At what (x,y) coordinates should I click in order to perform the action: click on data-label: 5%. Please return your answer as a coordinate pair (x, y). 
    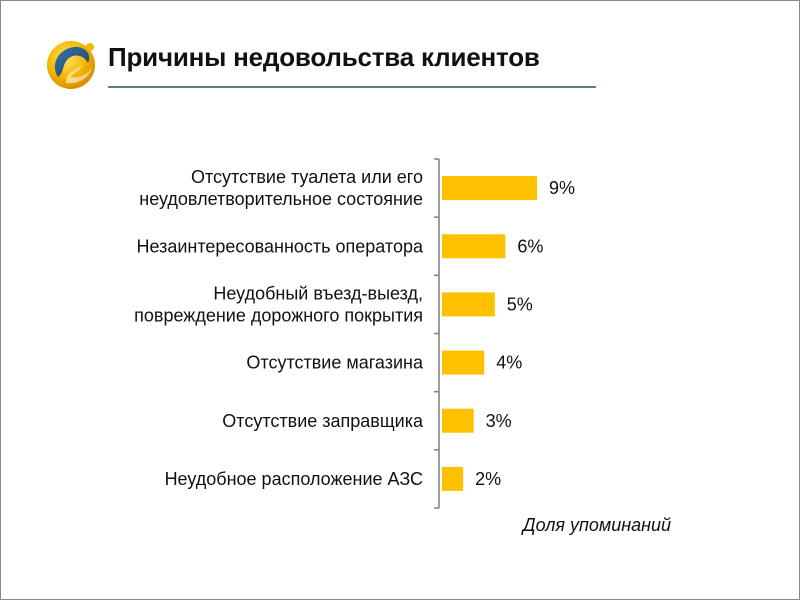
    Looking at the image, I should click on (520, 304).